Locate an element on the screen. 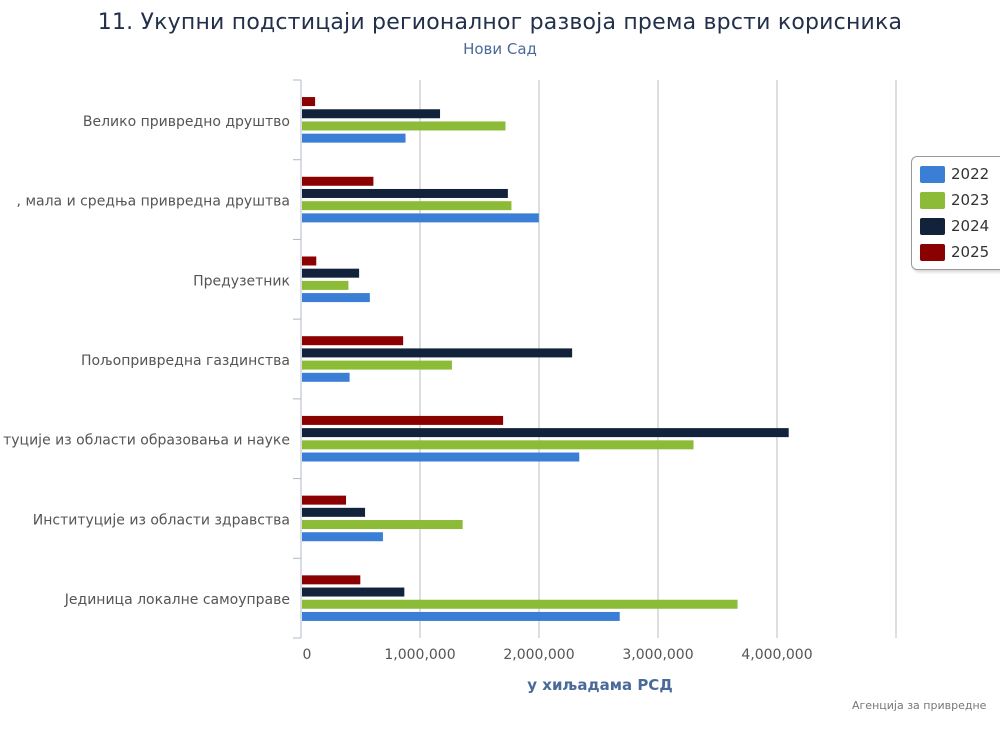 This screenshot has width=1000, height=750. legend-label: 2023 is located at coordinates (970, 200).